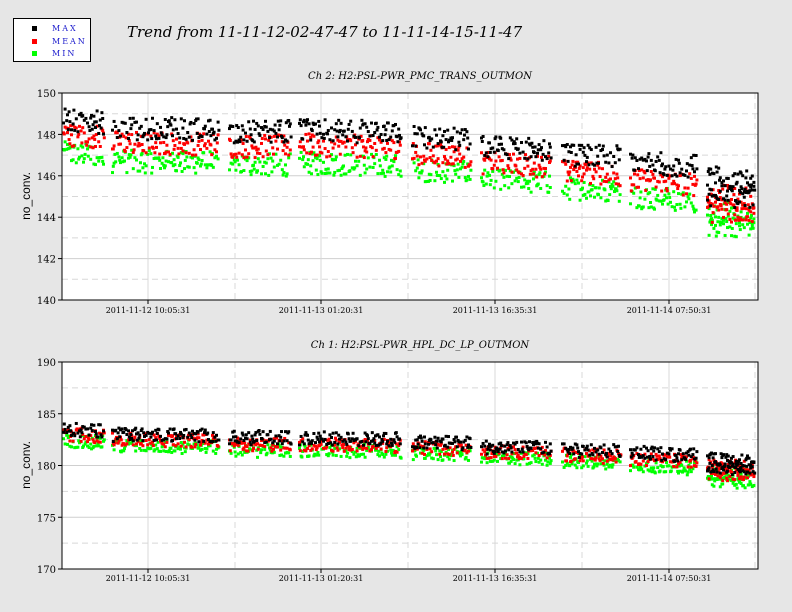  Describe the element at coordinates (34, 28) in the screenshot. I see `legend-marker-max` at that location.